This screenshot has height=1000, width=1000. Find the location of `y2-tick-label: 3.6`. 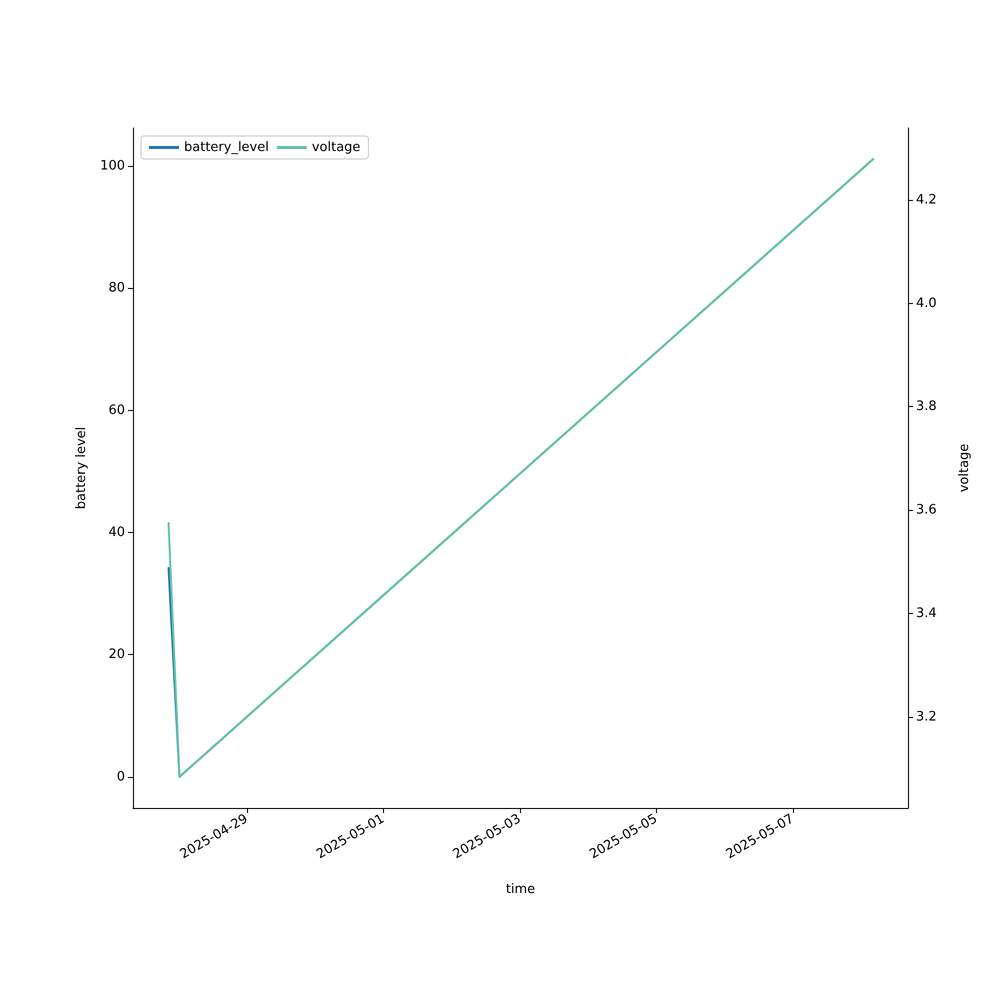

y2-tick-label: 3.6 is located at coordinates (926, 510).